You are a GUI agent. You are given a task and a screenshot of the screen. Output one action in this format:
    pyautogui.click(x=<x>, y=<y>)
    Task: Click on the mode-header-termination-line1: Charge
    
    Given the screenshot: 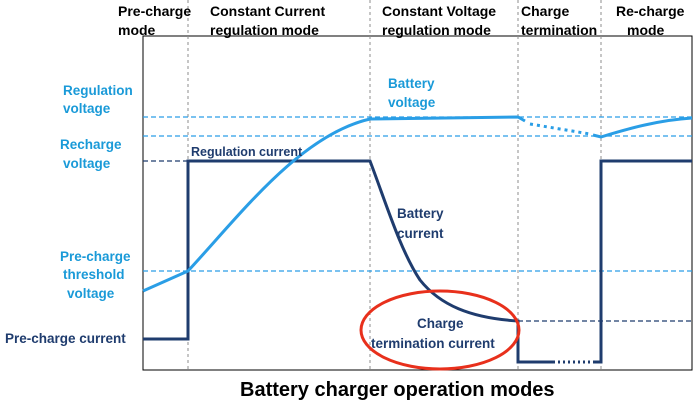 What is the action you would take?
    pyautogui.click(x=545, y=11)
    